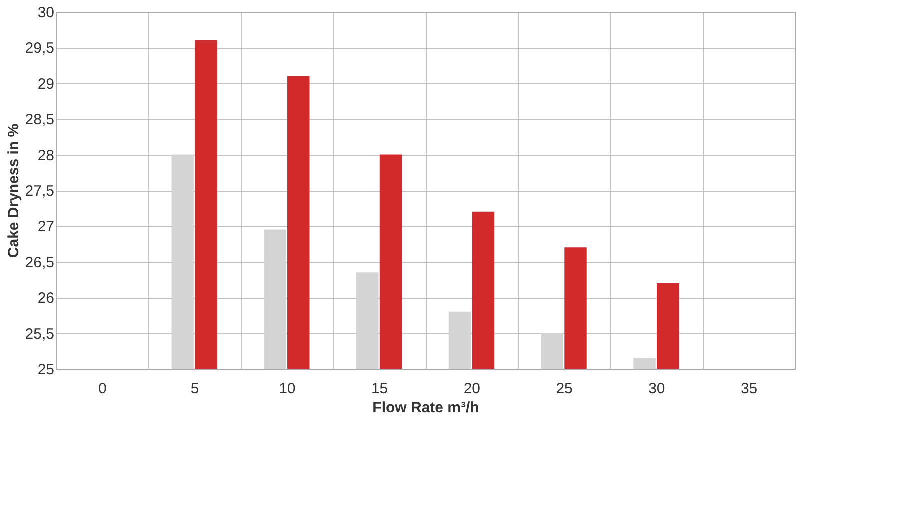 The height and width of the screenshot is (516, 915). What do you see at coordinates (13, 191) in the screenshot?
I see `y-axis-title: Cake Dryness in %` at bounding box center [13, 191].